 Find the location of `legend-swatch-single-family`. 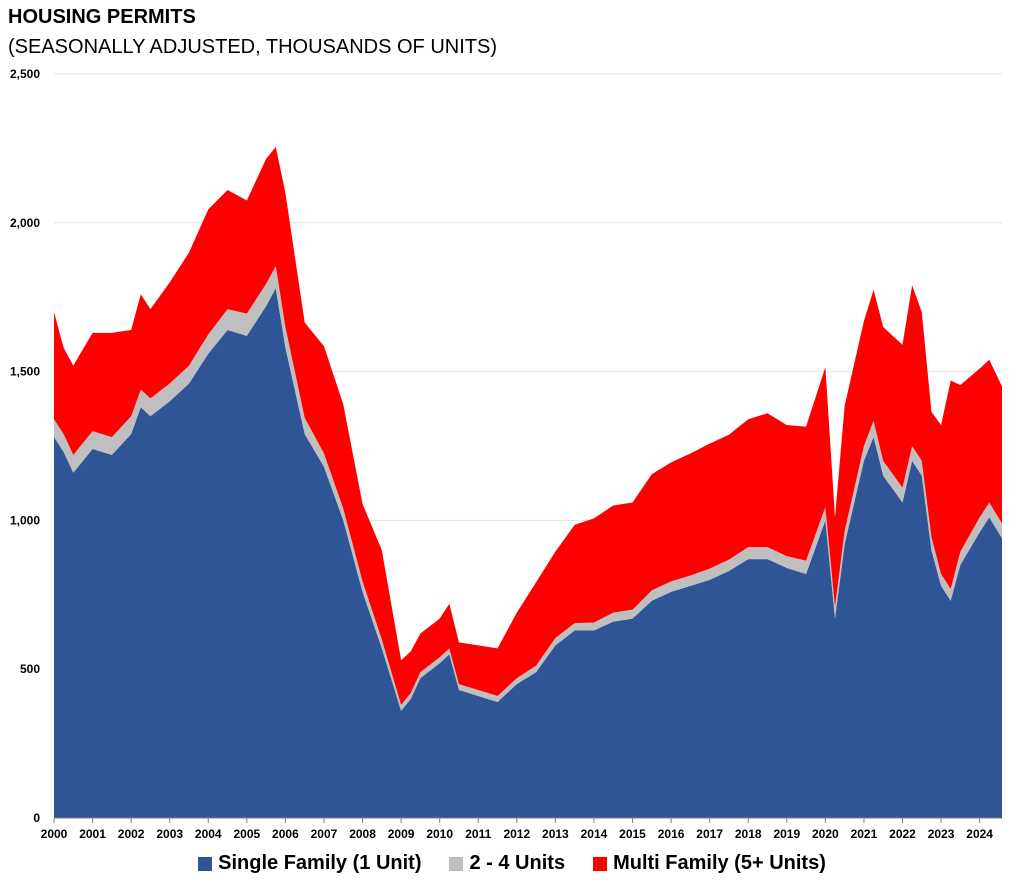

legend-swatch-single-family is located at coordinates (205, 863).